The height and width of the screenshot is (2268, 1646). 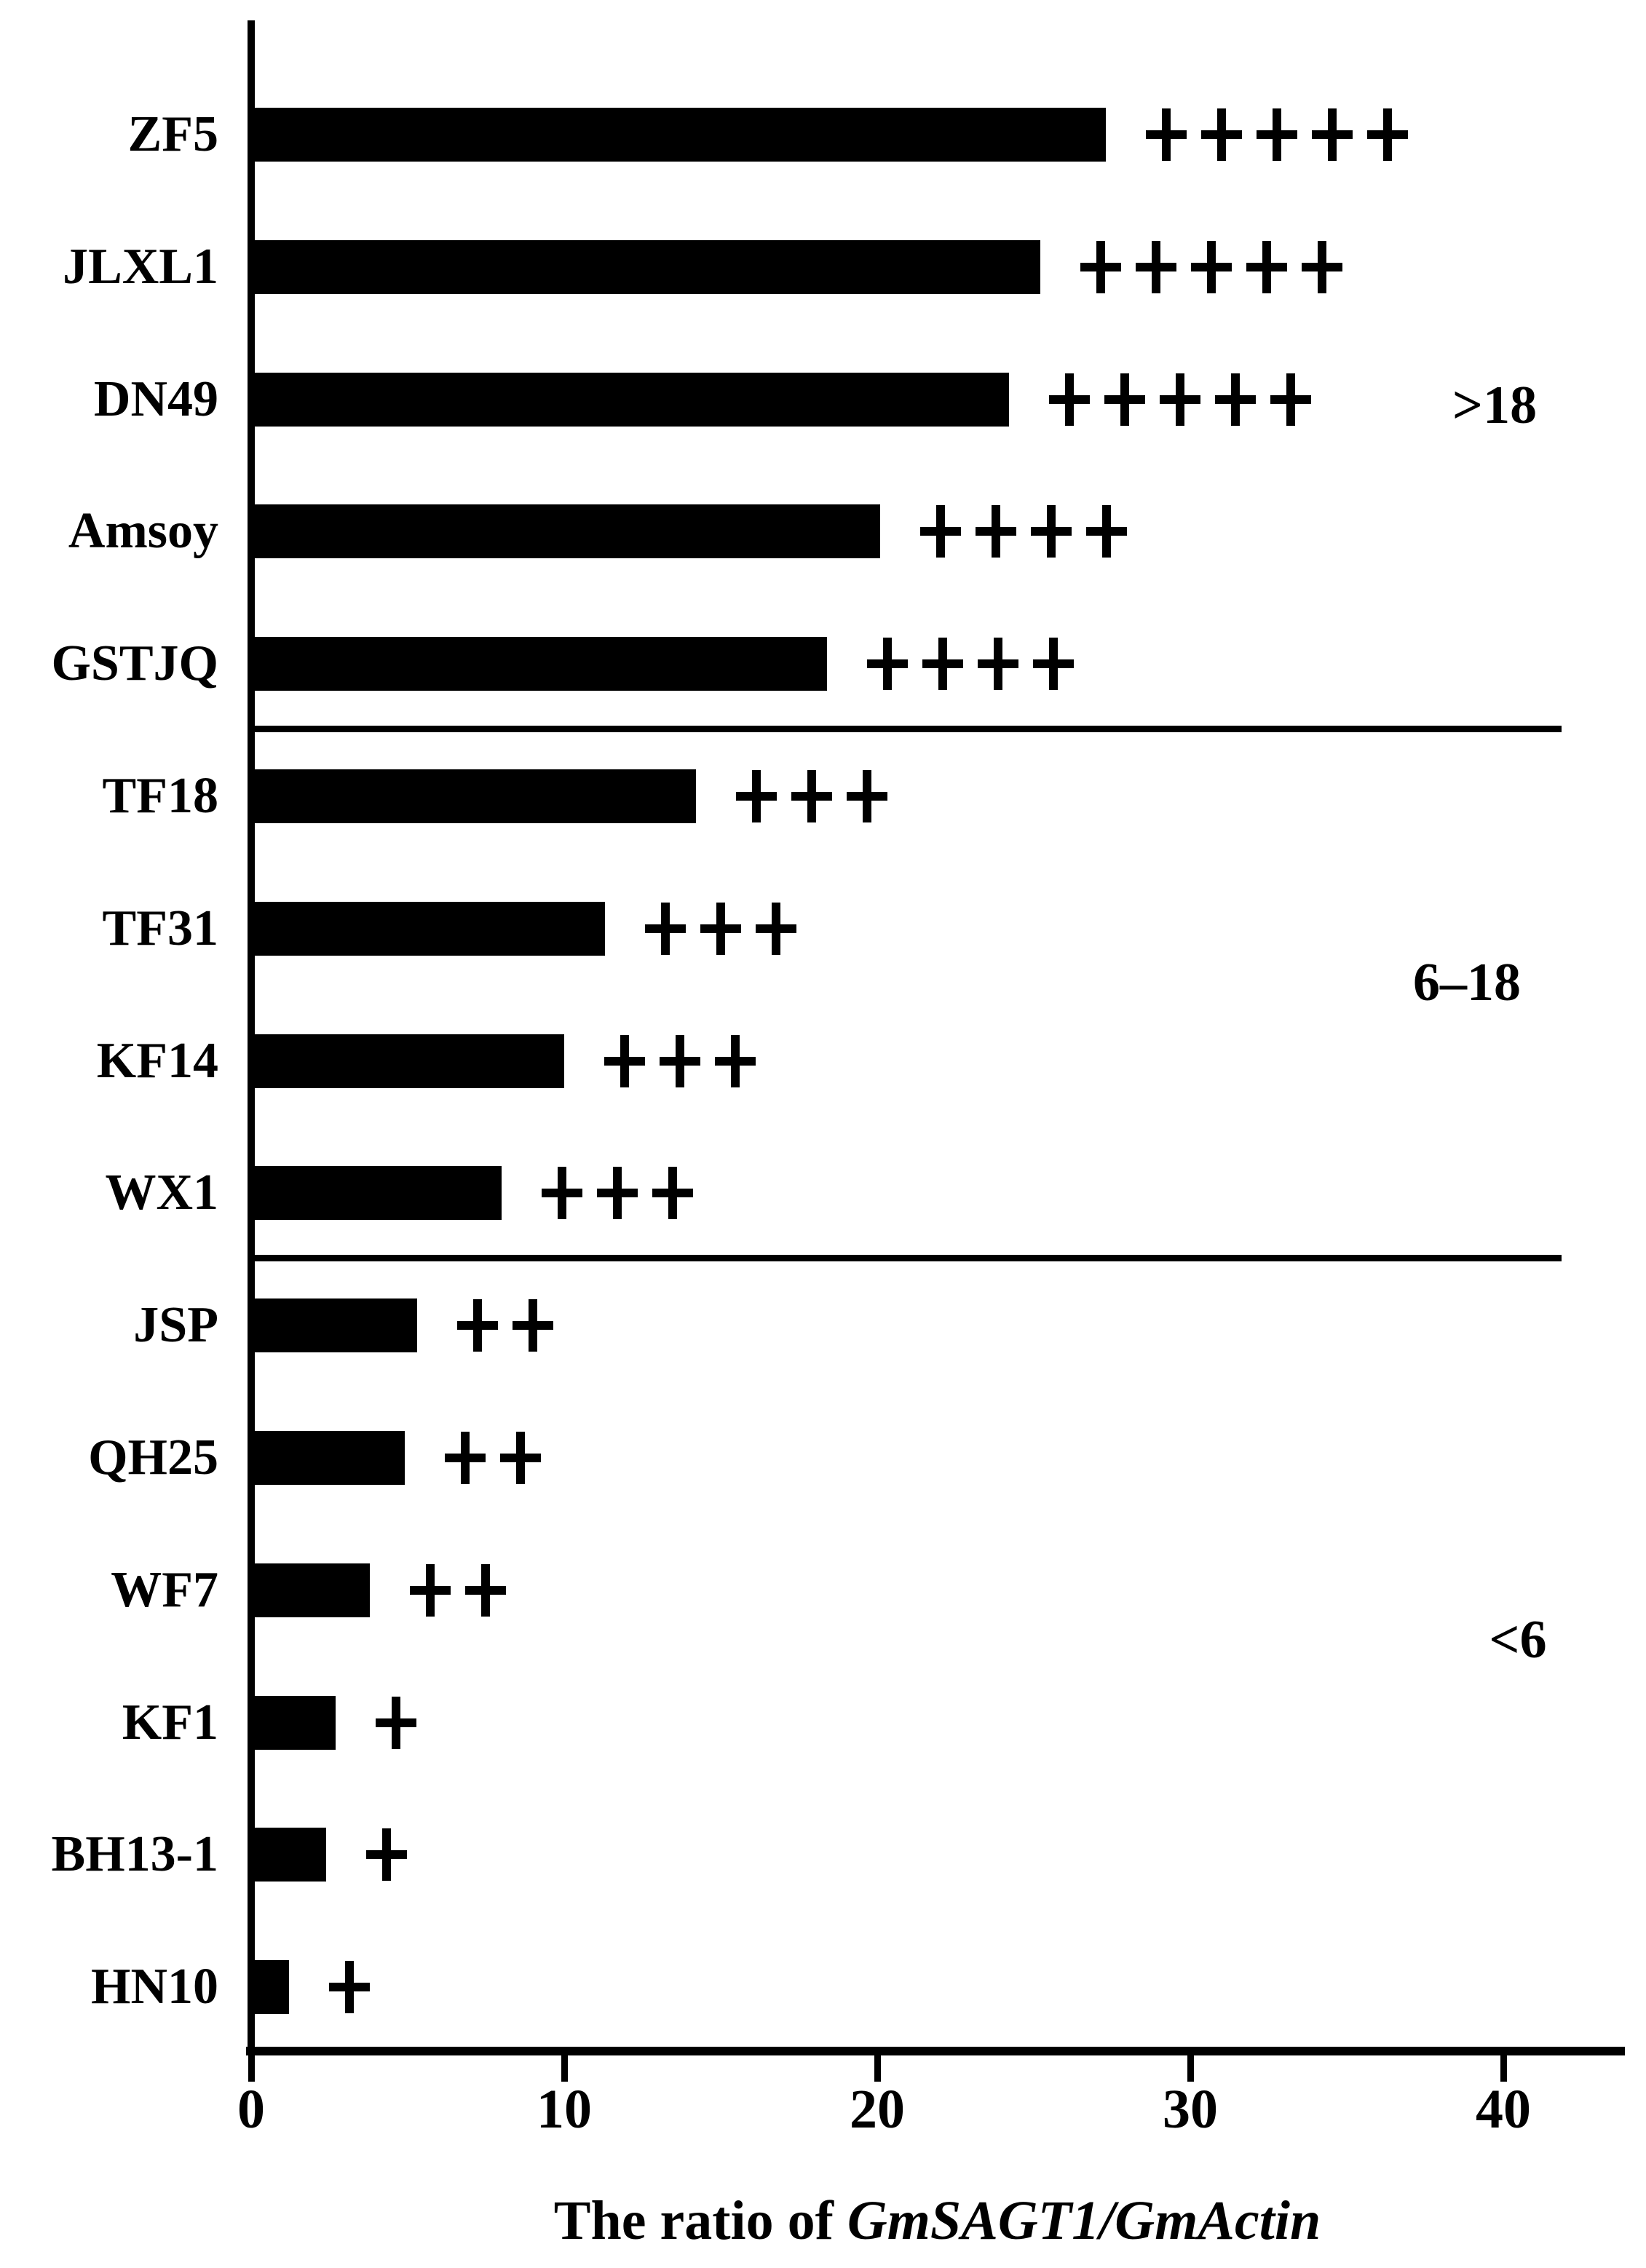 I want to click on bar-kf1, so click(x=295, y=1723).